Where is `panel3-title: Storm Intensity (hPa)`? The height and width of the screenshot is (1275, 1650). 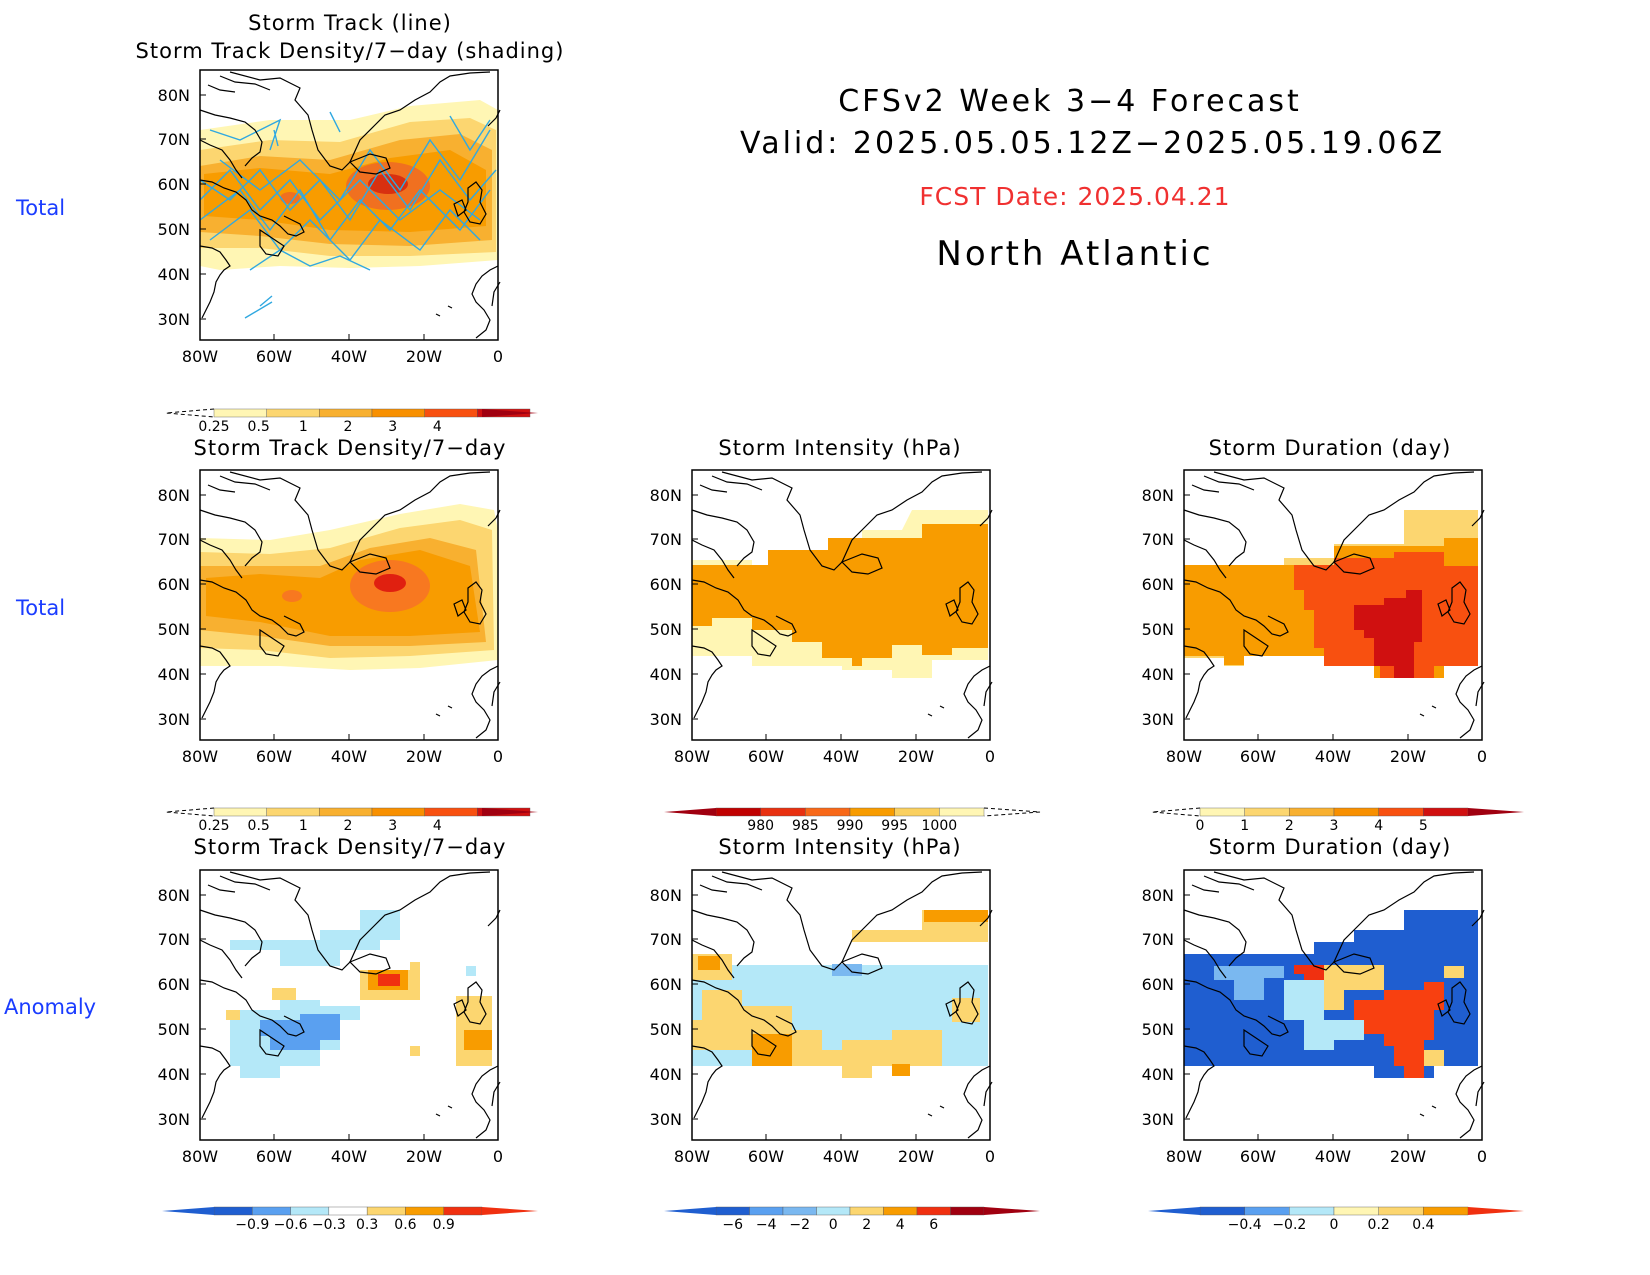
panel3-title: Storm Intensity (hPa) is located at coordinates (840, 448).